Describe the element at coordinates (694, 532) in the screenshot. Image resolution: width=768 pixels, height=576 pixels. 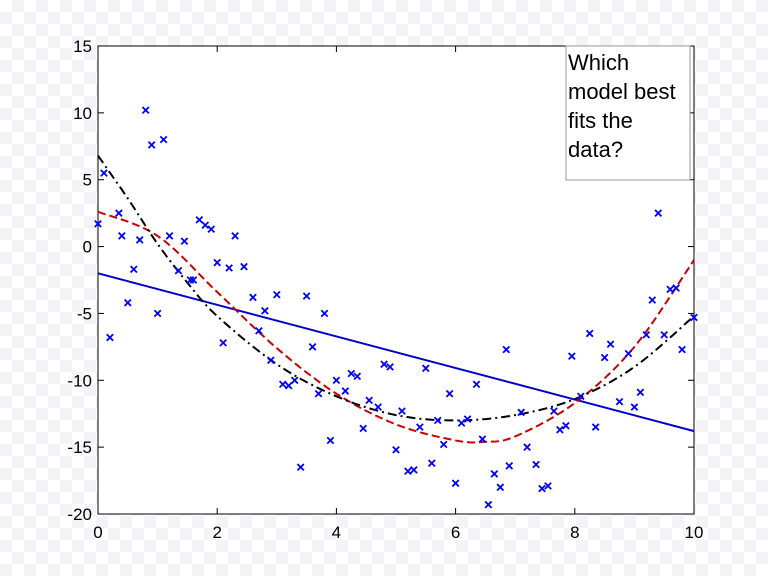
I see `x-tick-label: 10` at that location.